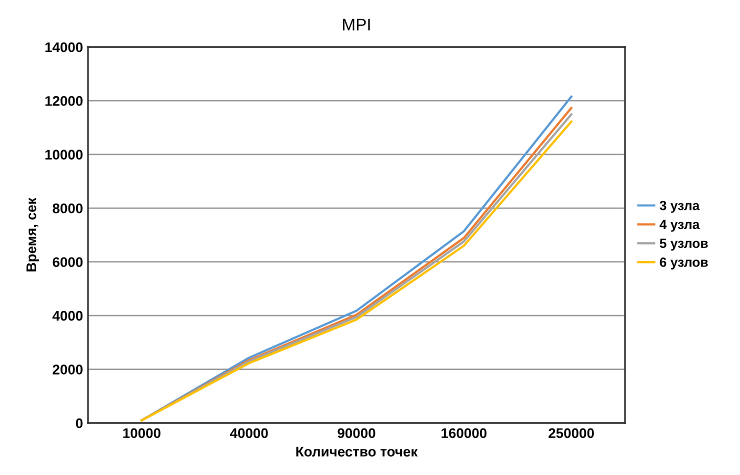  Describe the element at coordinates (32, 235) in the screenshot. I see `y-axis-title: Время, сек` at that location.